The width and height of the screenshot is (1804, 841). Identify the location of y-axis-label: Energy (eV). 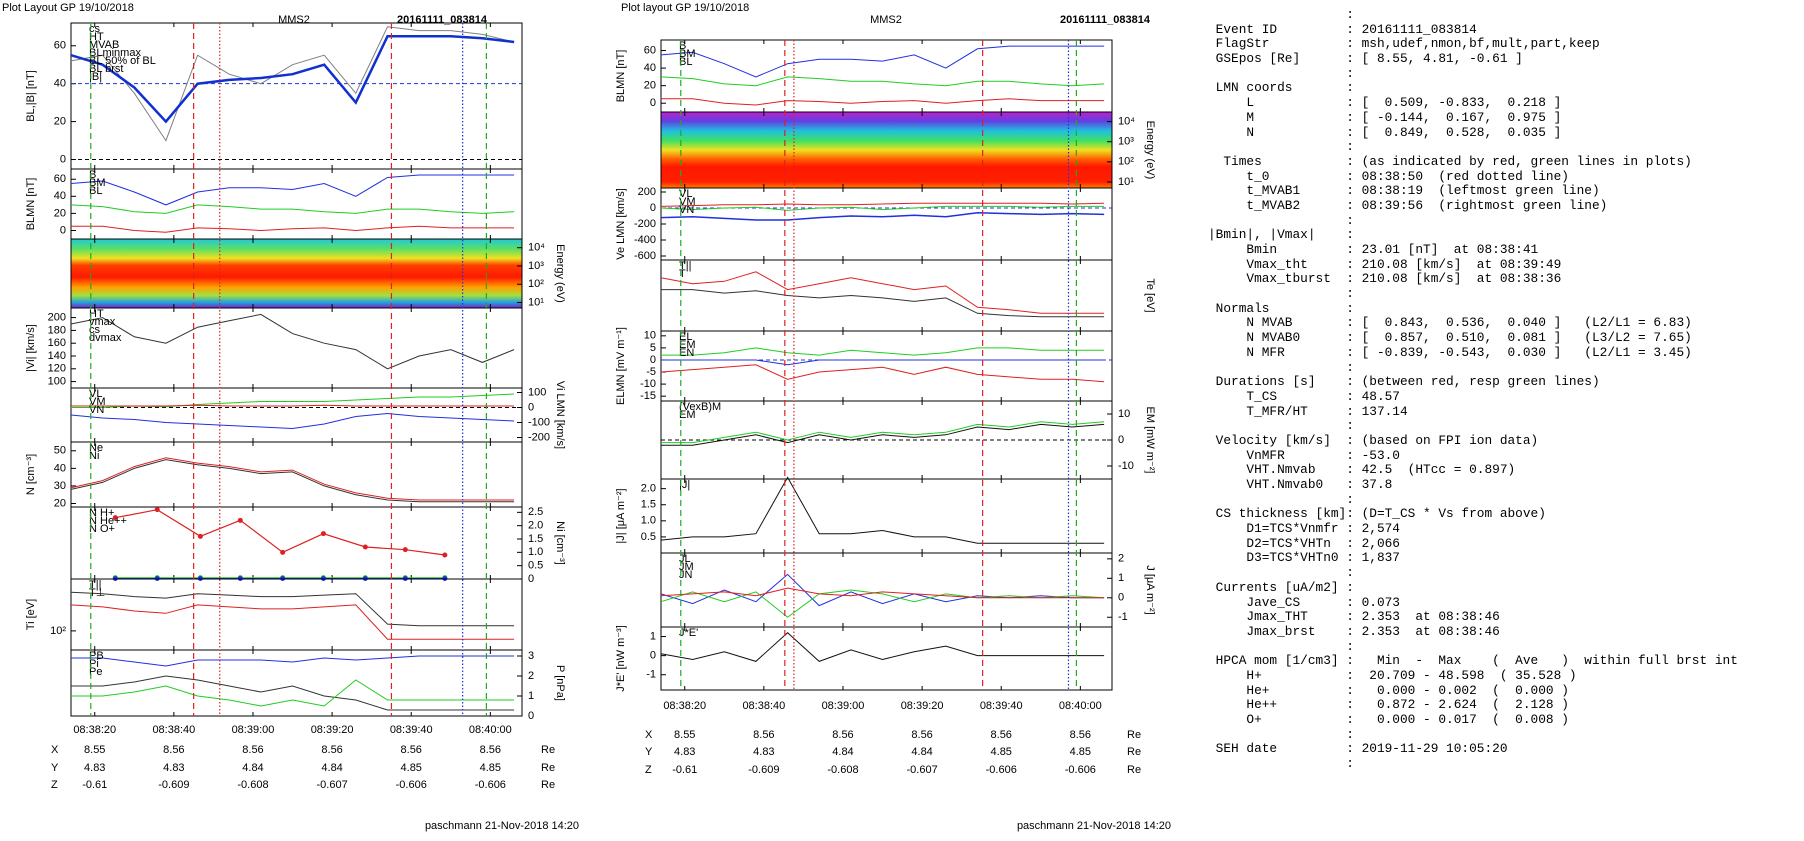
(1150, 150).